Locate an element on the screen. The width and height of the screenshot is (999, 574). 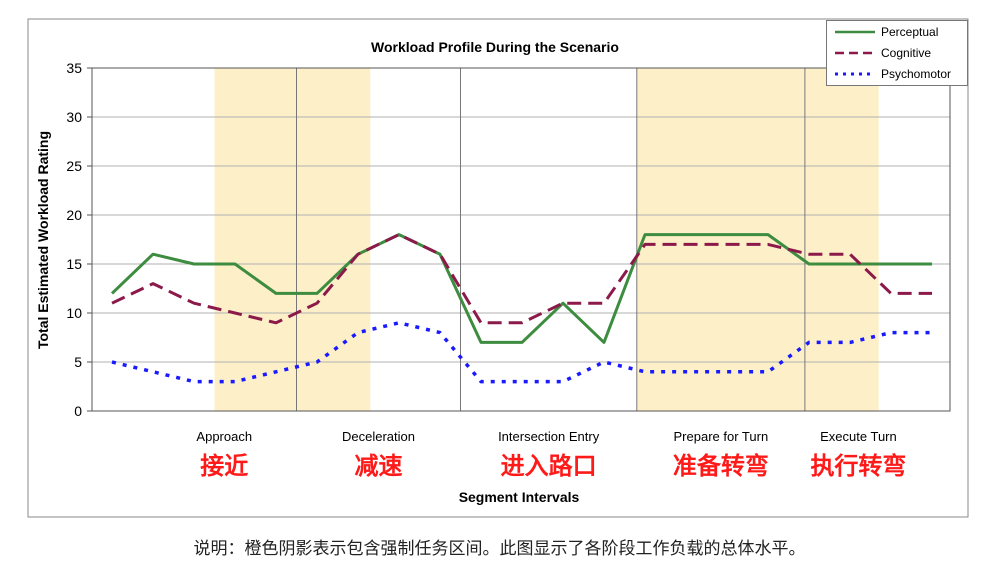
legend-item-perceptual: Perceptual is located at coordinates (885, 32).